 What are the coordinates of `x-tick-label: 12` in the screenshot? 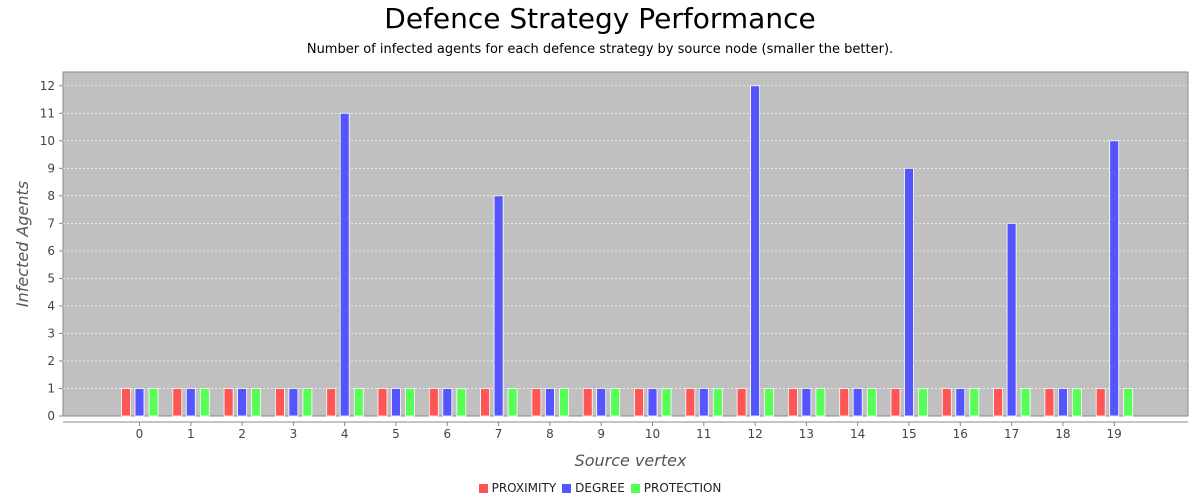 It's located at (754, 434).